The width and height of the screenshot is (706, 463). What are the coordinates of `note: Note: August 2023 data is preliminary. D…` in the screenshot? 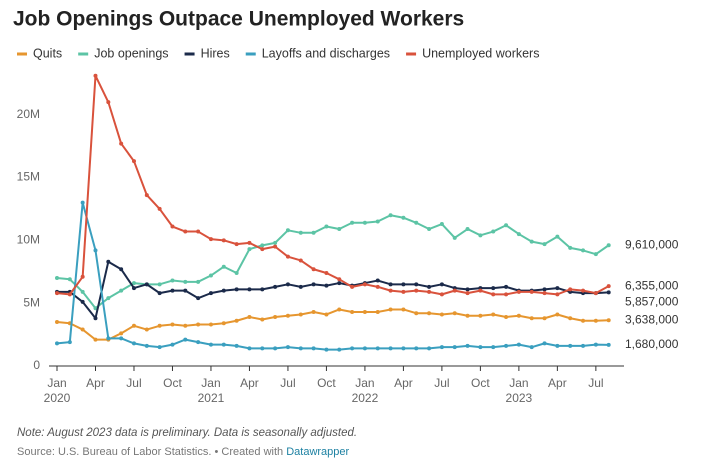 It's located at (187, 433).